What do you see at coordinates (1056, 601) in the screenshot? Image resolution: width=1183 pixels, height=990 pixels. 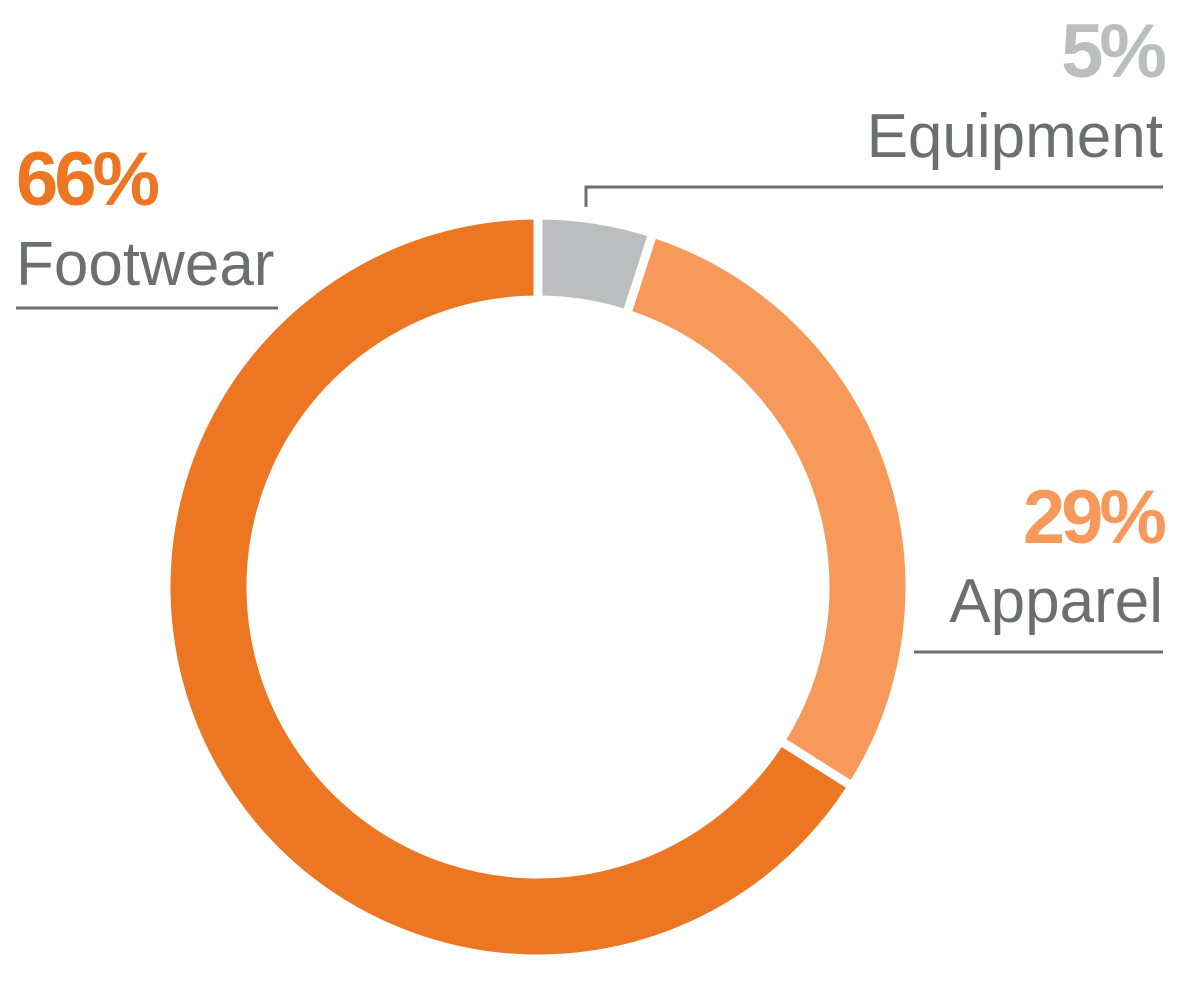 I see `category-label: Apparel` at bounding box center [1056, 601].